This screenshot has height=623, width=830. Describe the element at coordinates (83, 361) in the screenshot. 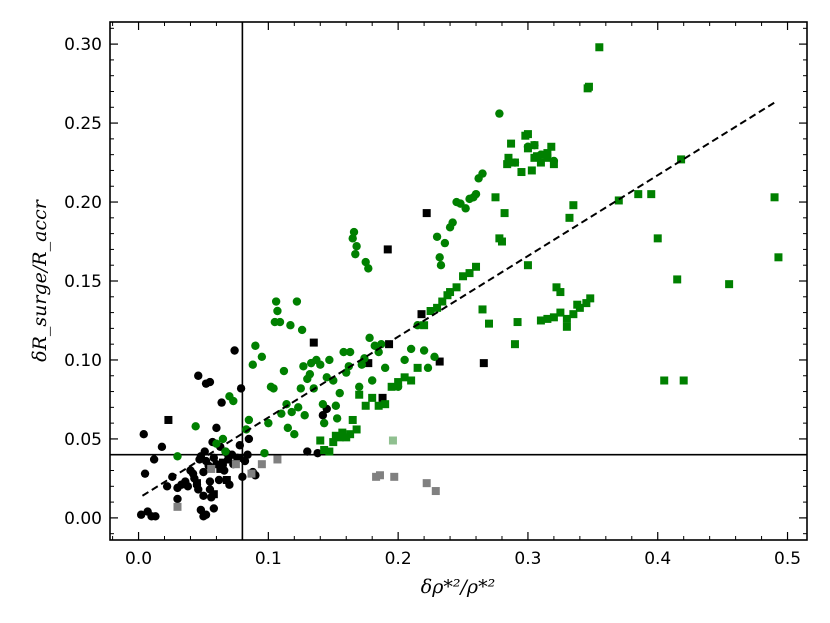

I see `y-tick-label: 0.10` at that location.